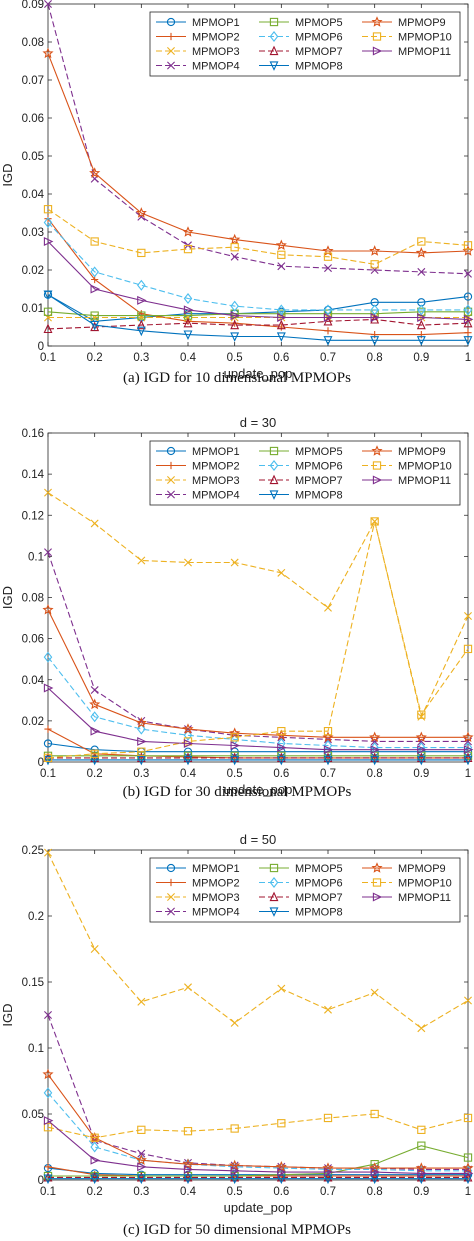 Image resolution: width=474 pixels, height=1241 pixels. I want to click on x-tick-label: 0.2, so click(95, 1192).